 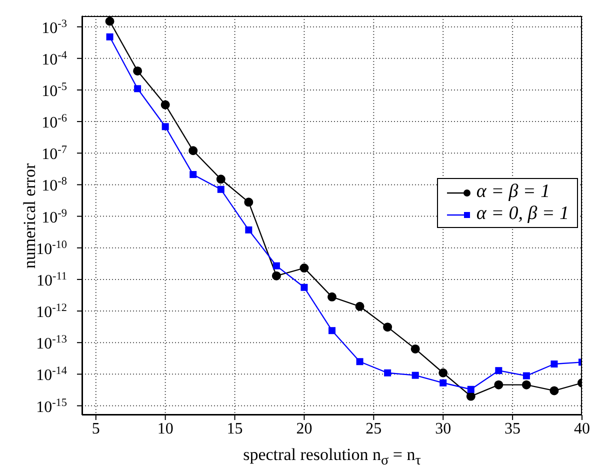 I want to click on y-axis-title: numerical error, so click(x=29, y=215).